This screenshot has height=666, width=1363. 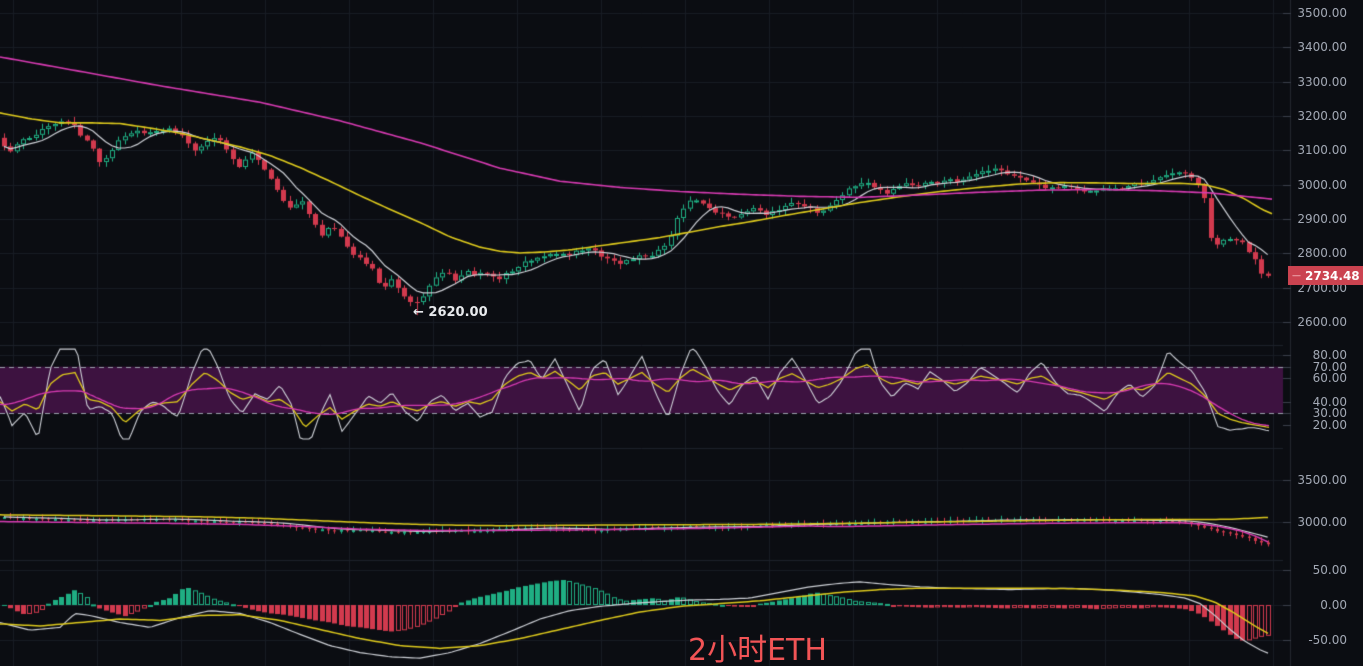 I want to click on last-price-badge: 2734.48, so click(x=1325, y=275).